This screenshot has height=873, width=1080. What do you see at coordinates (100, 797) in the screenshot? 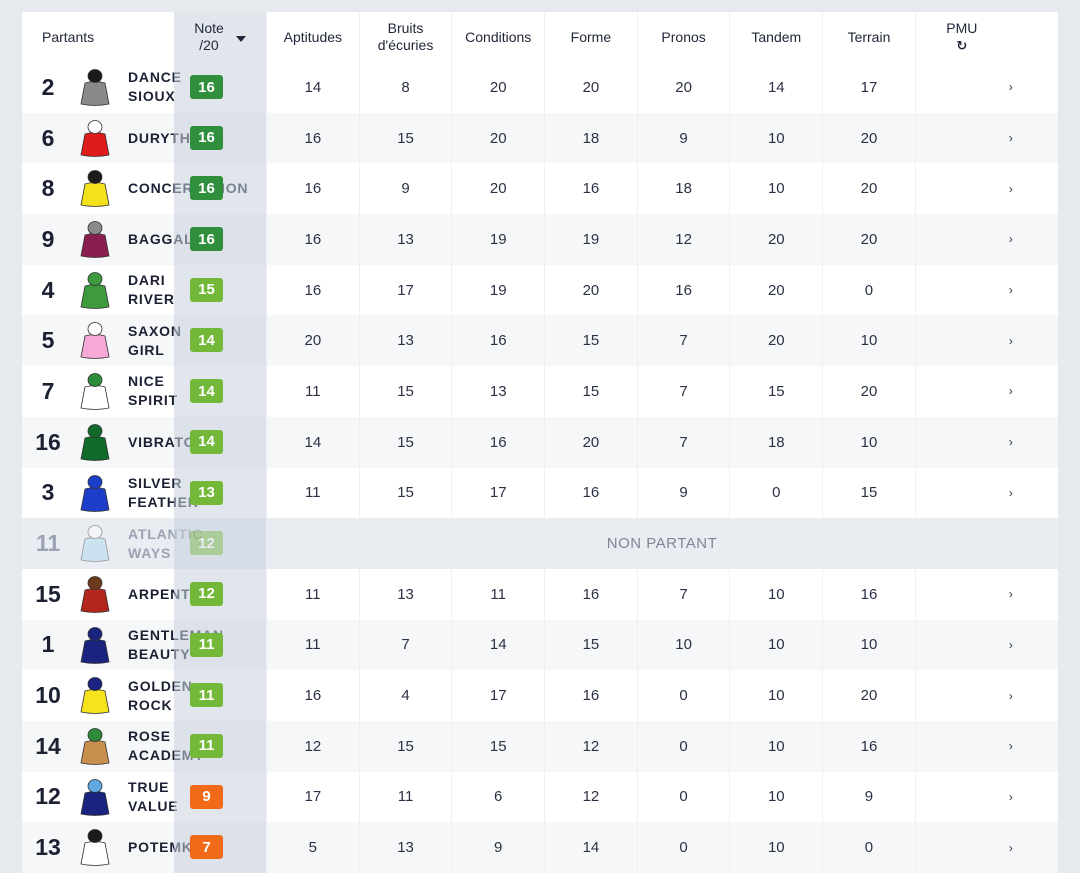
I see `partant-cell: 12 TRUE VALUE` at bounding box center [100, 797].